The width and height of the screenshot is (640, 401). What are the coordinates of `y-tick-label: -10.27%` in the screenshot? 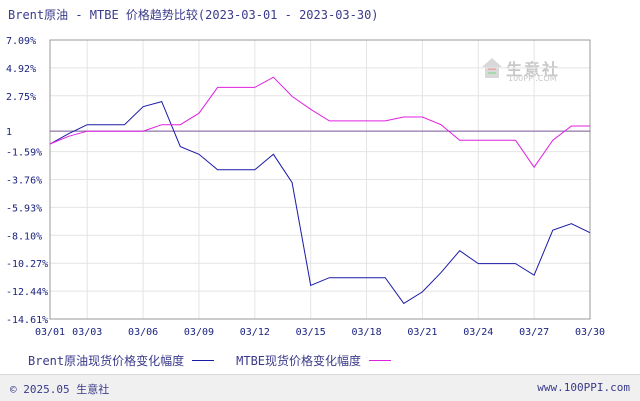 It's located at (27, 264).